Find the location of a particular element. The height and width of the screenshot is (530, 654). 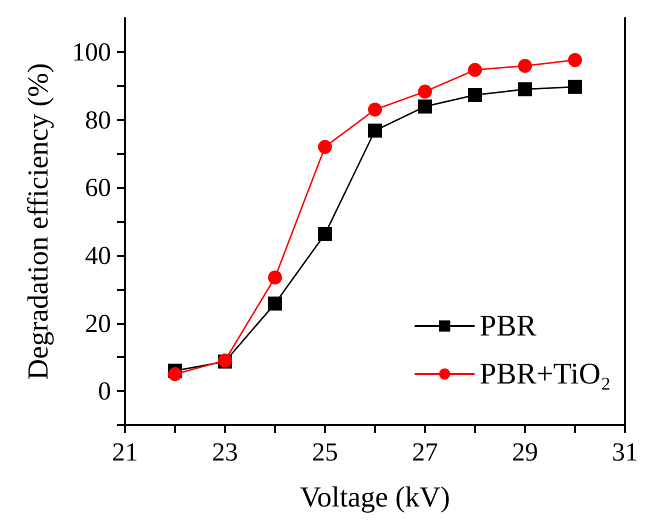

y-tick-label: 100 is located at coordinates (91, 51).